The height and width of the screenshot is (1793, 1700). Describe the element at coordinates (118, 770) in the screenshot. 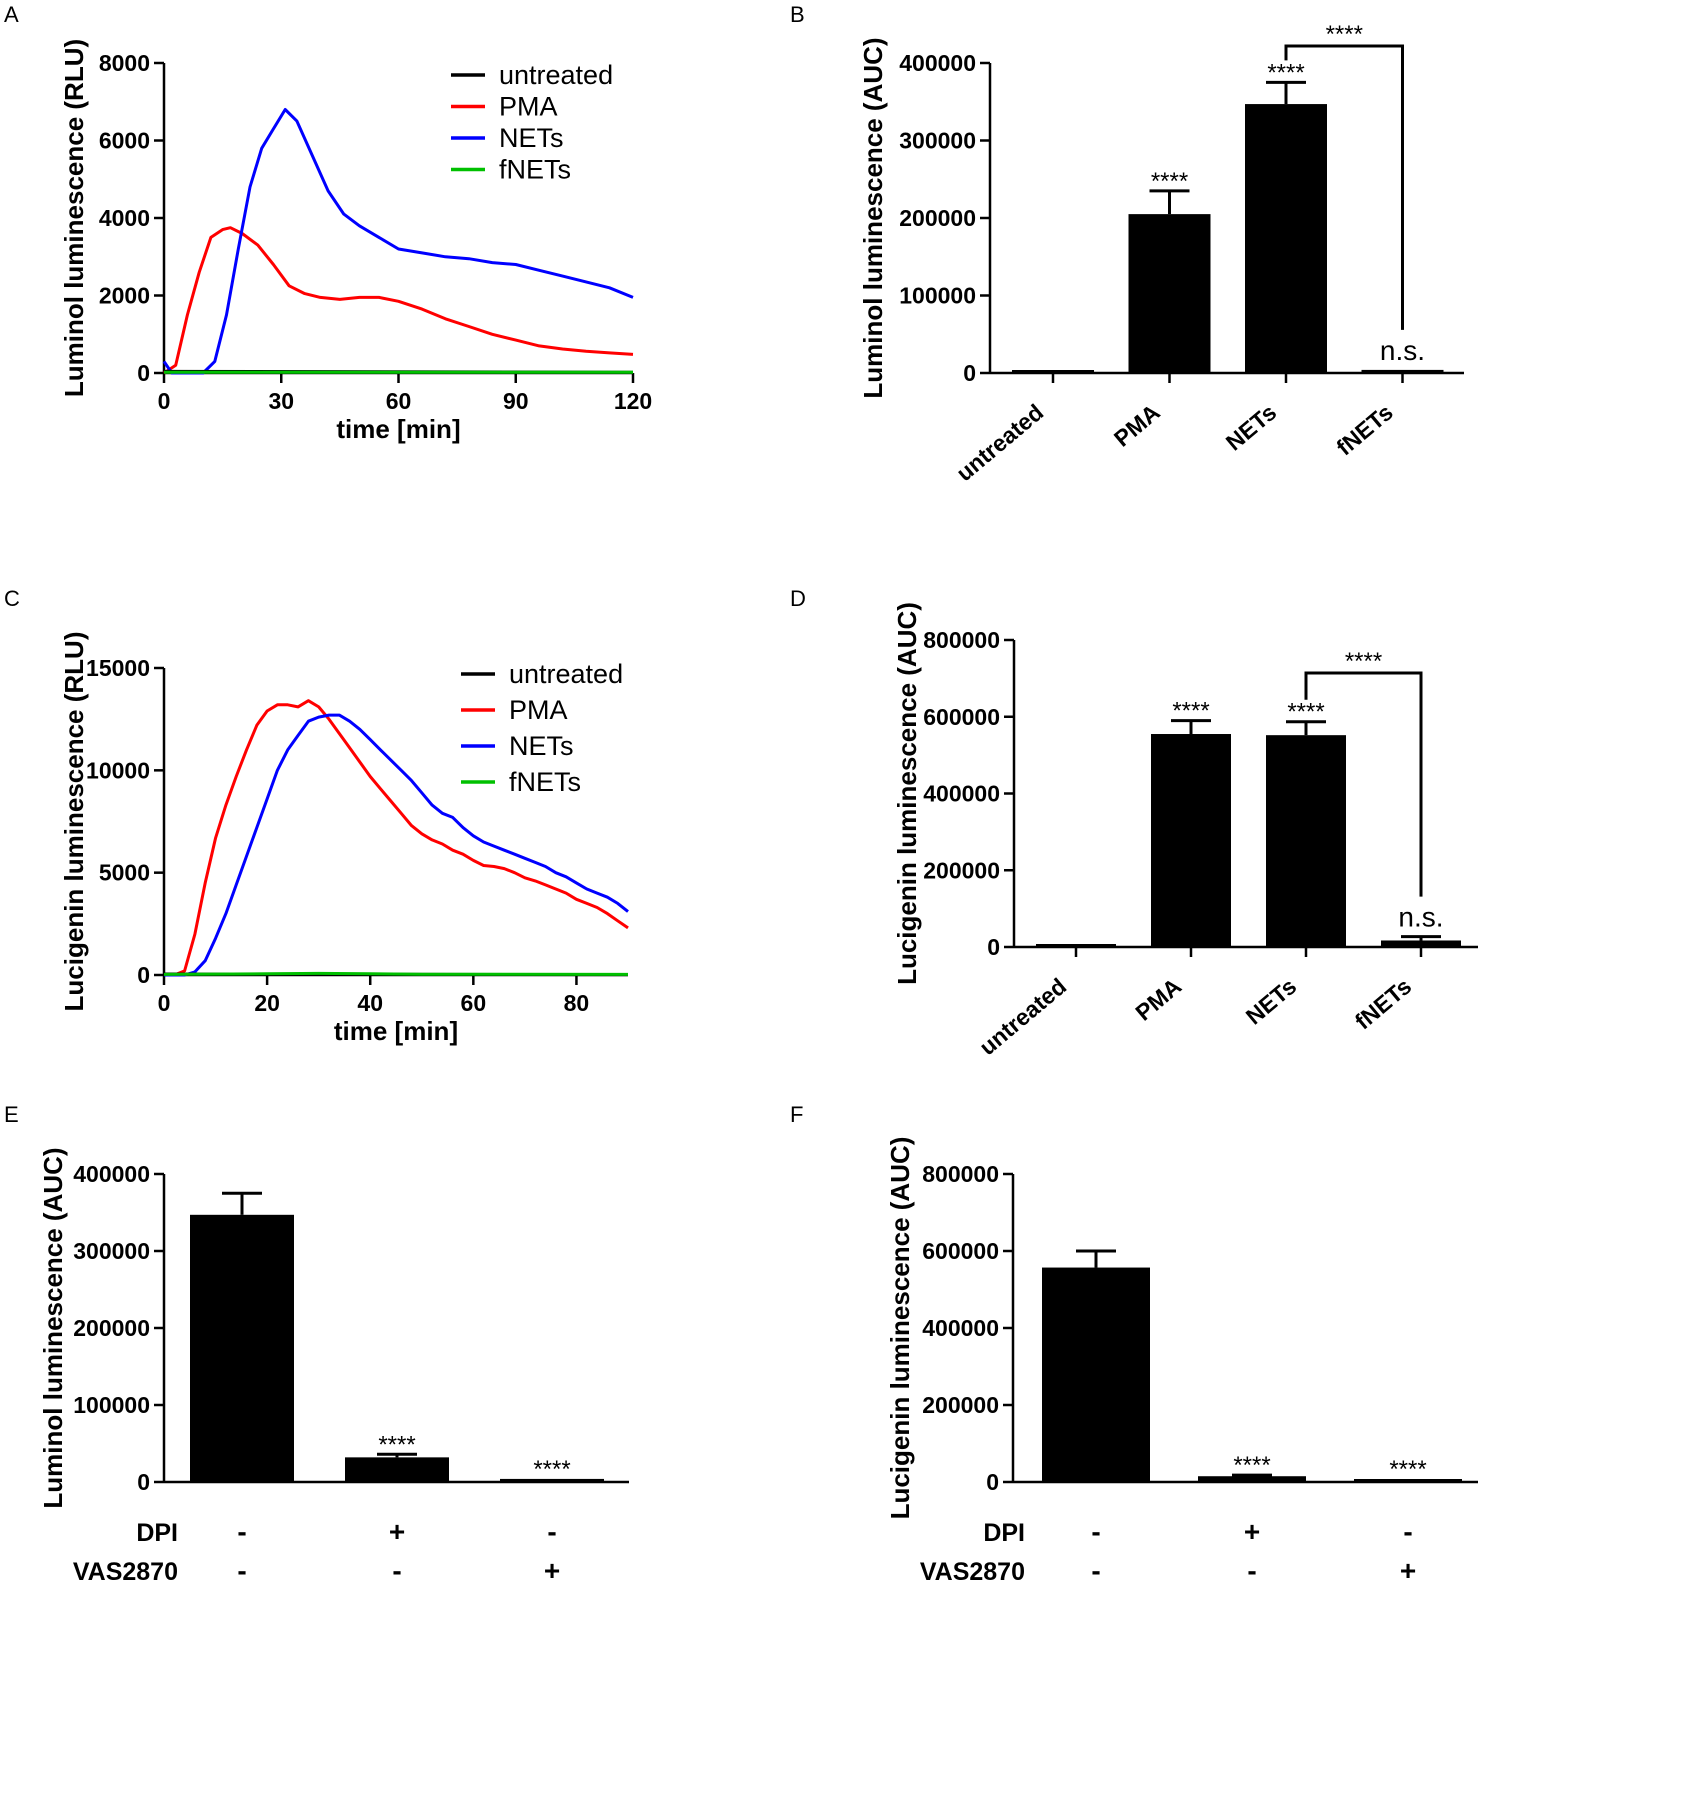

I see `y-tick-label: 10000` at that location.